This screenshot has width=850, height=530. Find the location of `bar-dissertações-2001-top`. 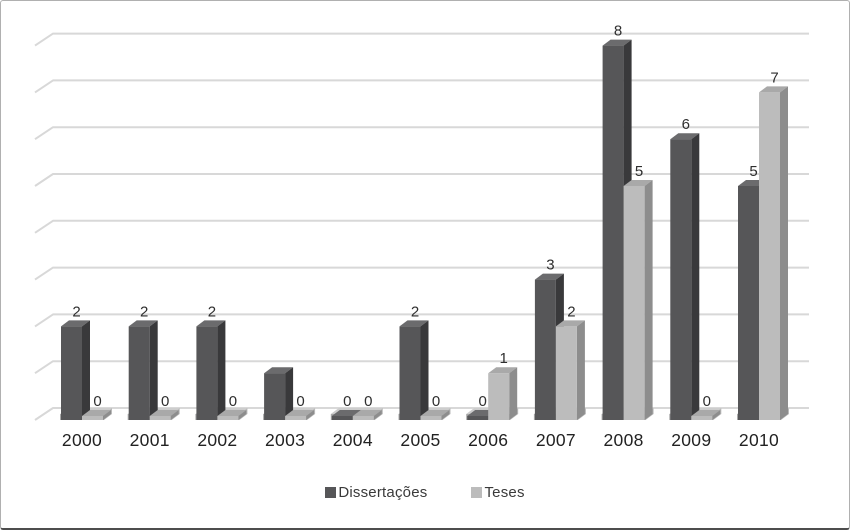

bar-dissertações-2001-top is located at coordinates (143, 323).